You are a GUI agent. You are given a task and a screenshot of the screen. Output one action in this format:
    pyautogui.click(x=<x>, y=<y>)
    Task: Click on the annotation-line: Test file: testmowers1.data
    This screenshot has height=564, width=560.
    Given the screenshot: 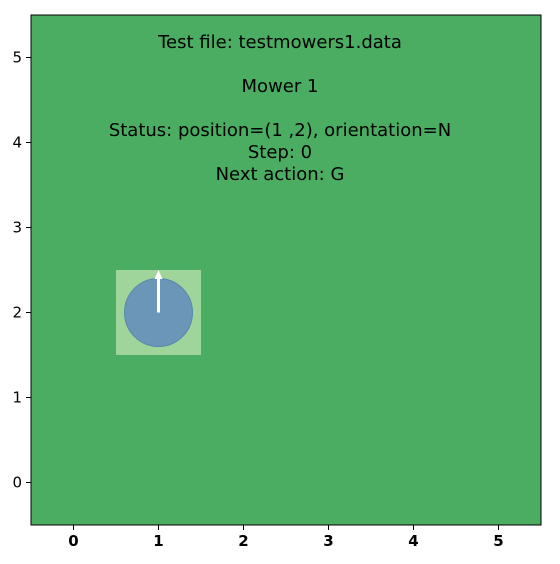 What is the action you would take?
    pyautogui.click(x=279, y=42)
    